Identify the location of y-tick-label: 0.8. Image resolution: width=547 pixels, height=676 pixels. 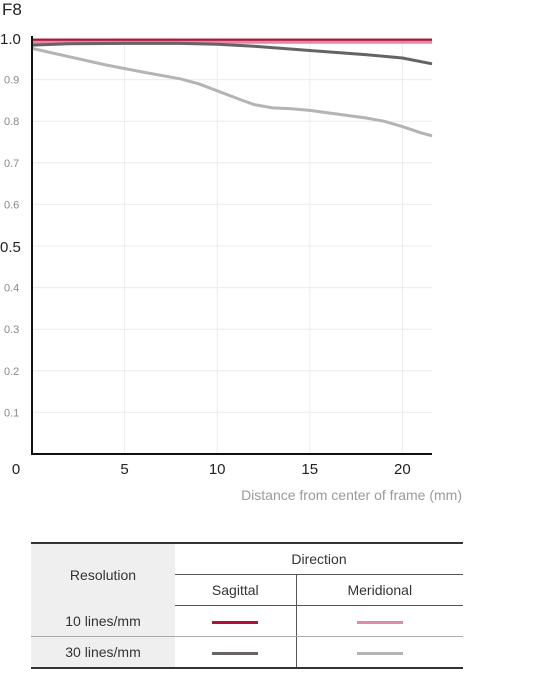
(11, 122).